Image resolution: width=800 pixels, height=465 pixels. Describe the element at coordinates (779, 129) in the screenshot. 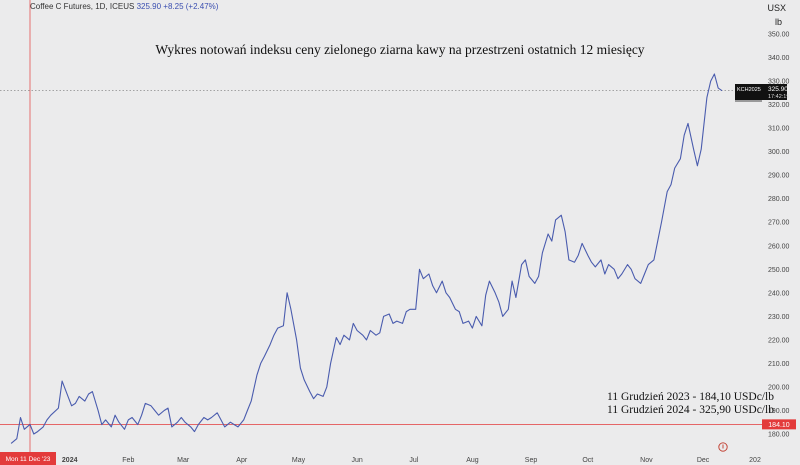

I see `y-tick-label: 310.00` at that location.